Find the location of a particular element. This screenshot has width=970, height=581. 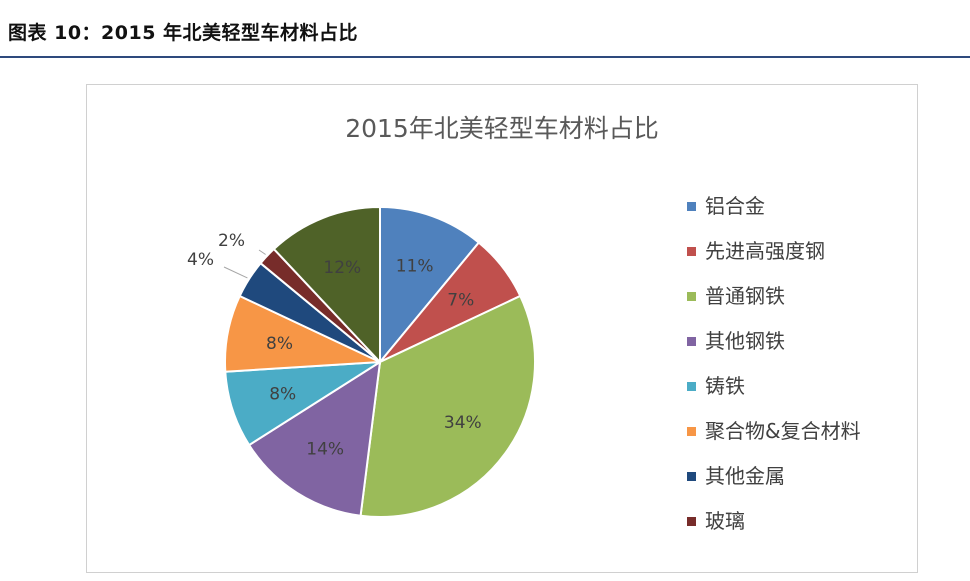

legend-label: 聚合物&复合材料 is located at coordinates (783, 431).